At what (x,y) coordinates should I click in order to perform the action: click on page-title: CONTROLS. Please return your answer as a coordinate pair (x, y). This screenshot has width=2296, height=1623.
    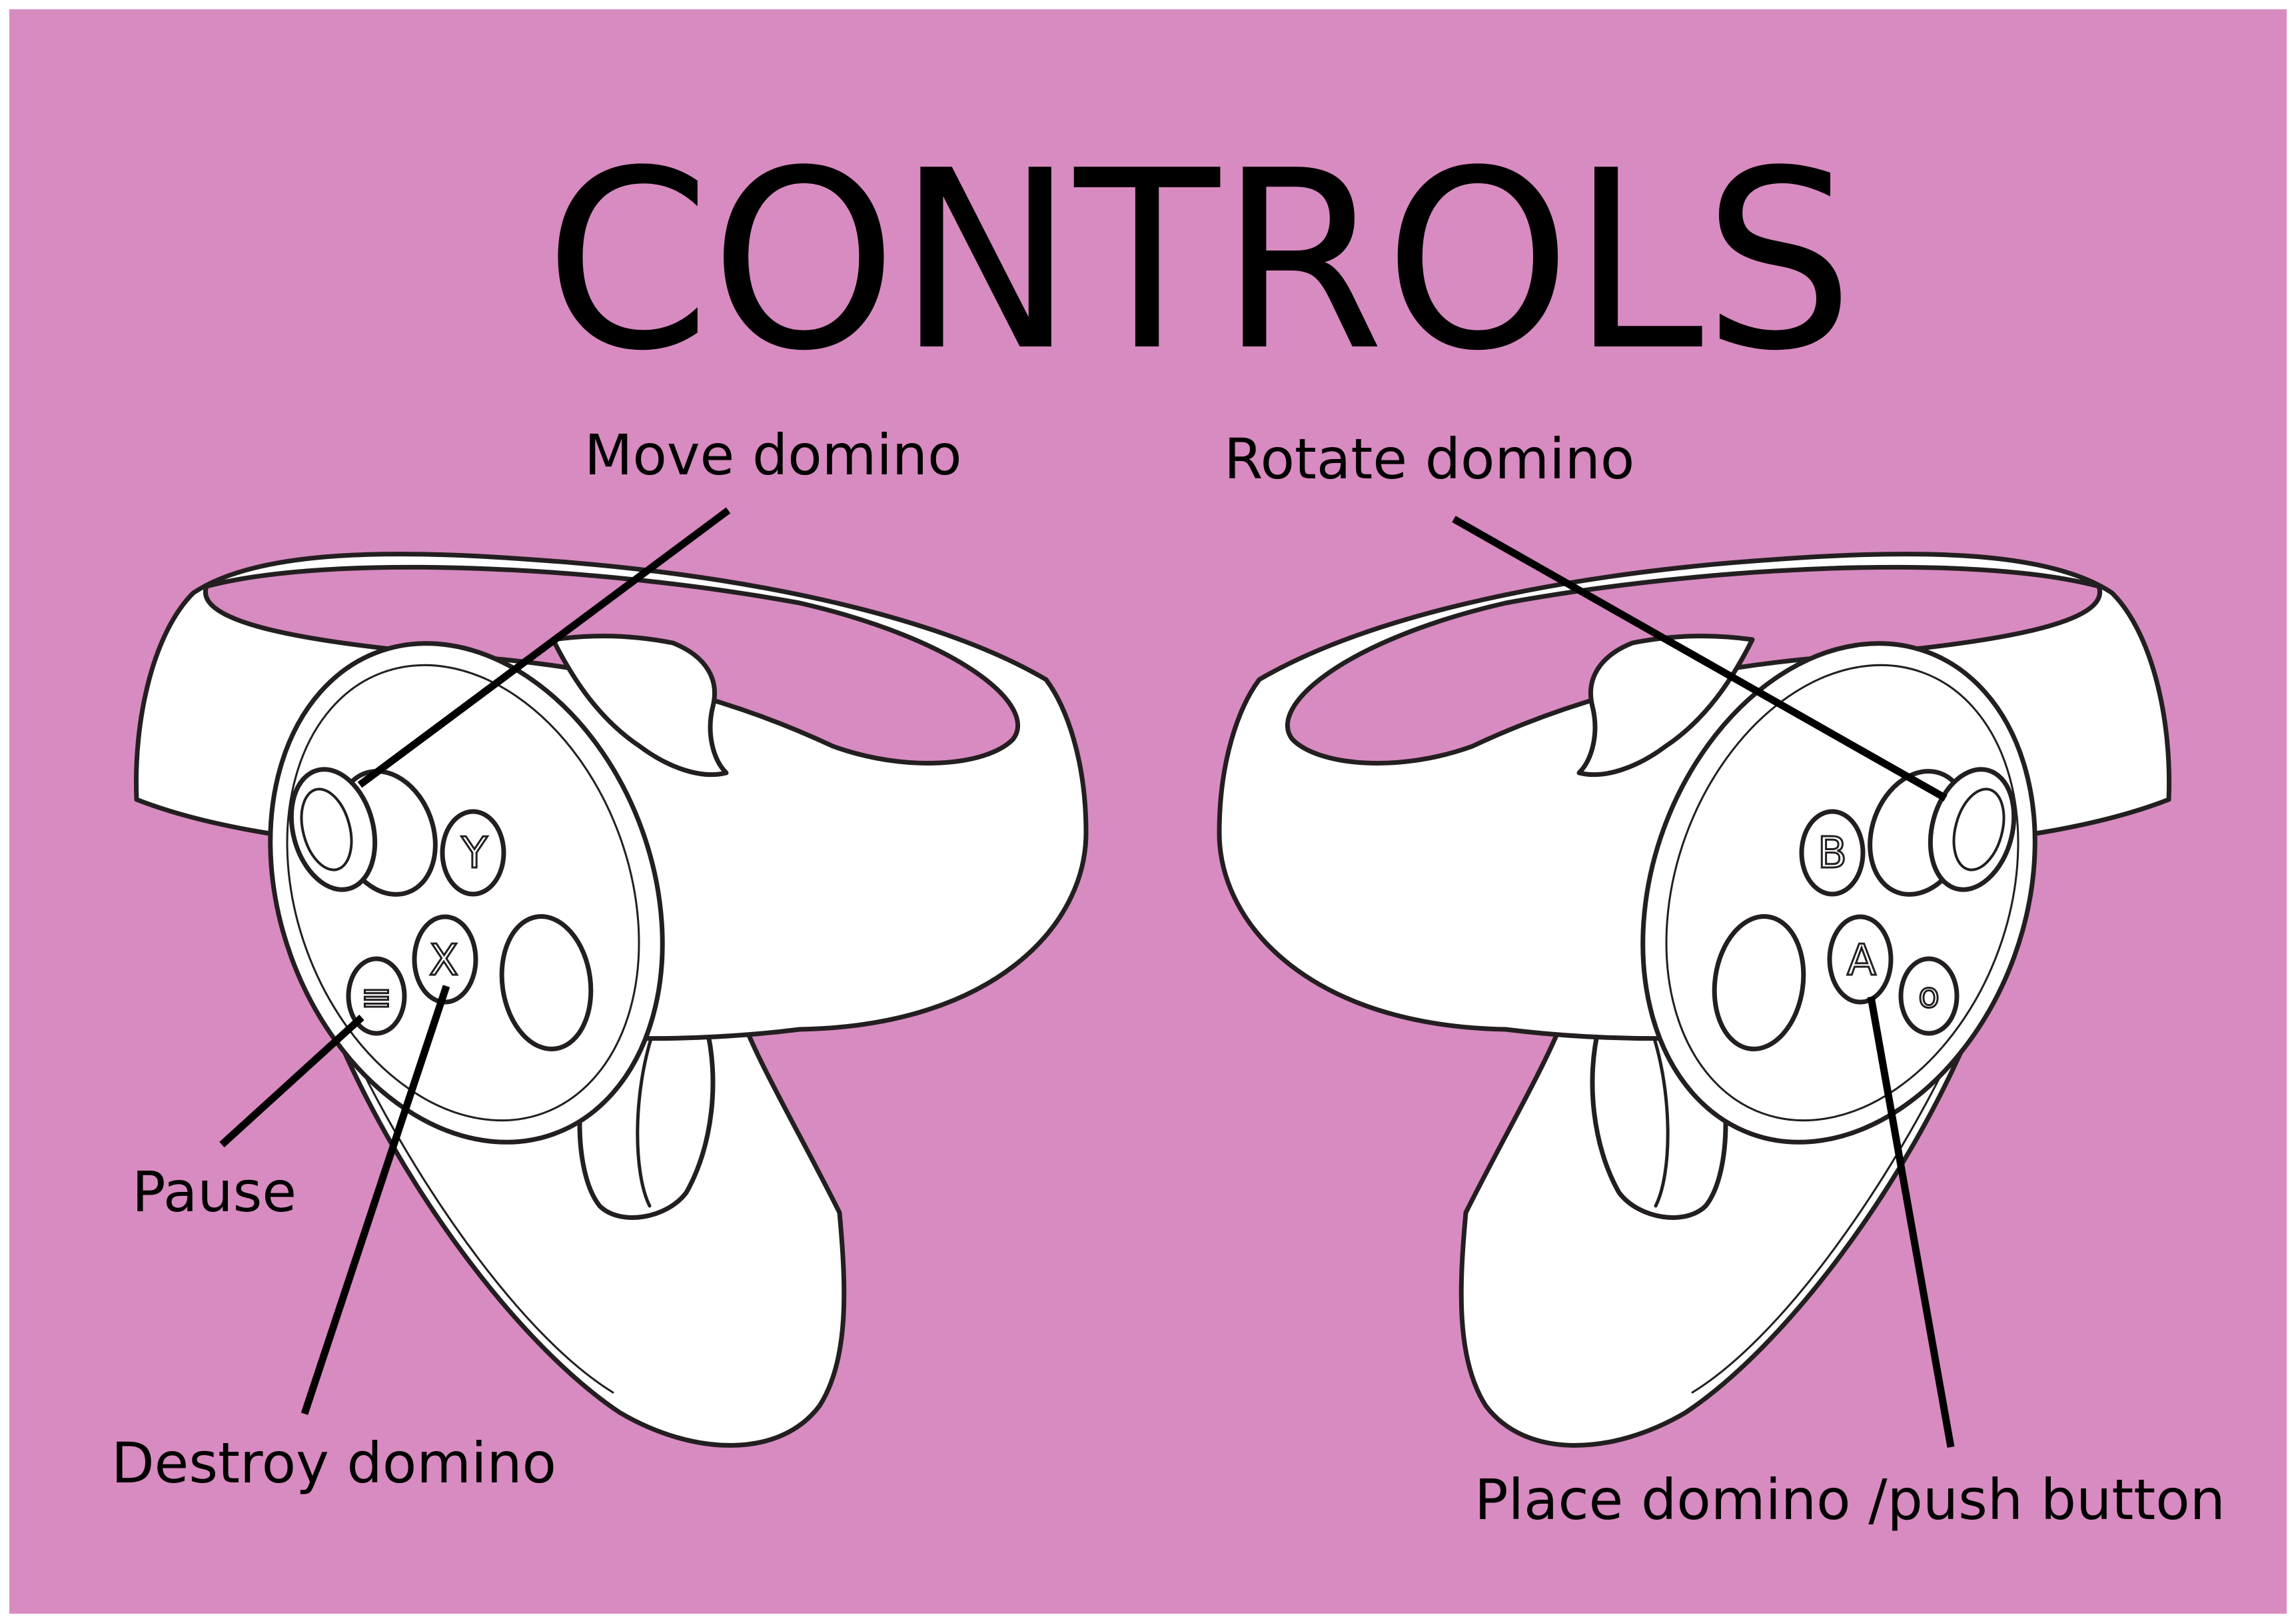
    Looking at the image, I should click on (1199, 262).